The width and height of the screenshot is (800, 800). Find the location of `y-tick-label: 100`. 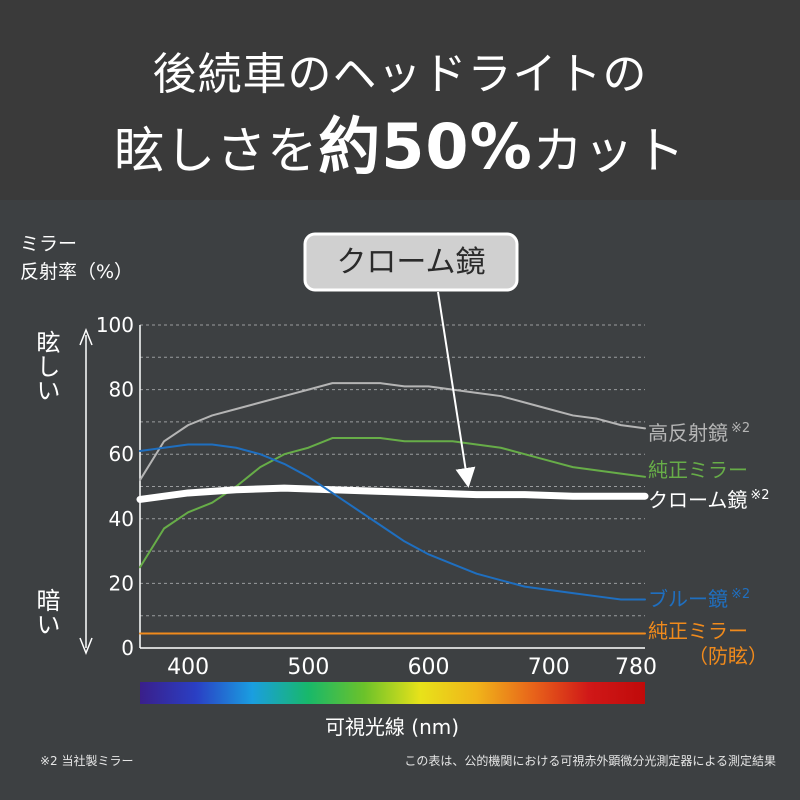

y-tick-label: 100 is located at coordinates (115, 325).